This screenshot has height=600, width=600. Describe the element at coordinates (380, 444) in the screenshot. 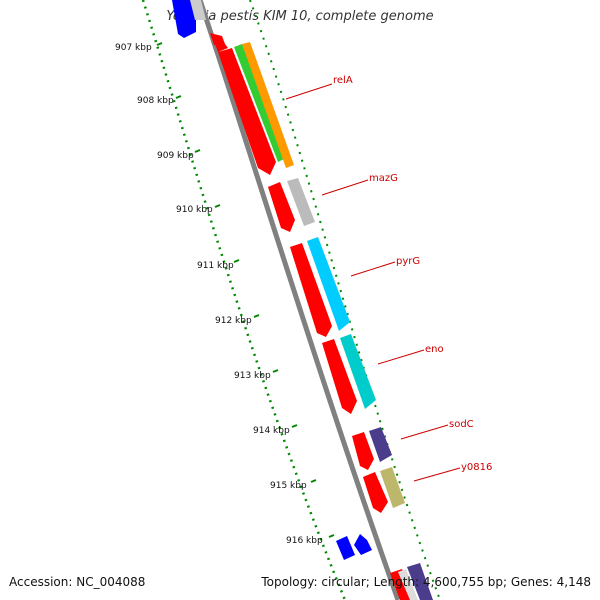

I see `gene-sodC-purple` at that location.